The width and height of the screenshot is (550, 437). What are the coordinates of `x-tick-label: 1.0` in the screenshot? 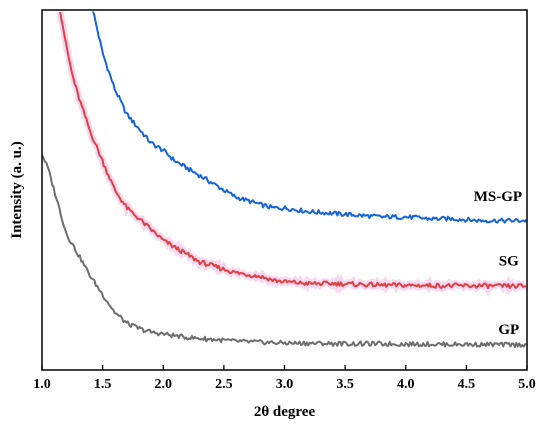 It's located at (42, 384).